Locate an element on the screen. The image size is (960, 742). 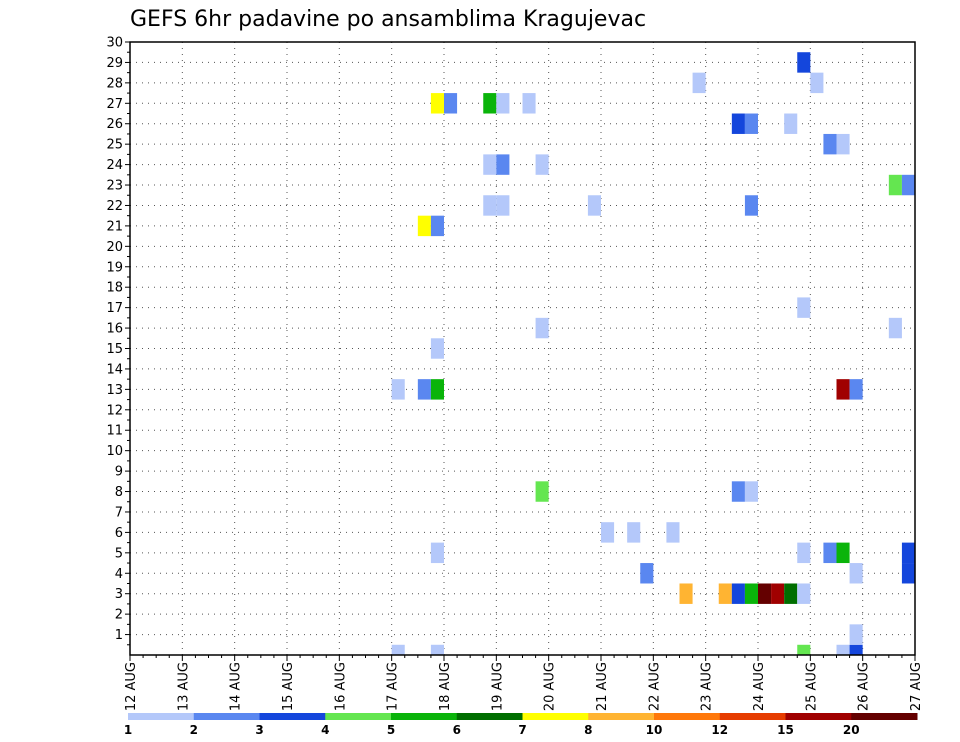
y-tick-label: 16 is located at coordinates (114, 329).